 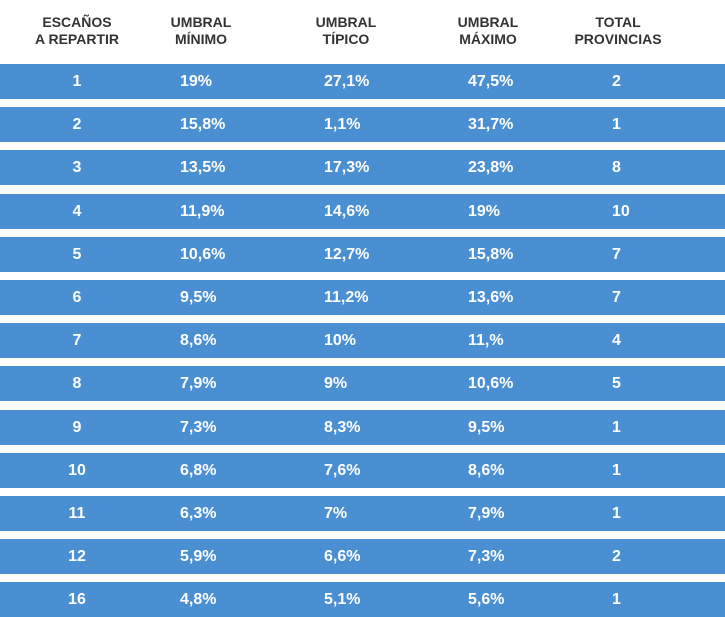 I want to click on header-line: ESCAÑOS, so click(x=77, y=22).